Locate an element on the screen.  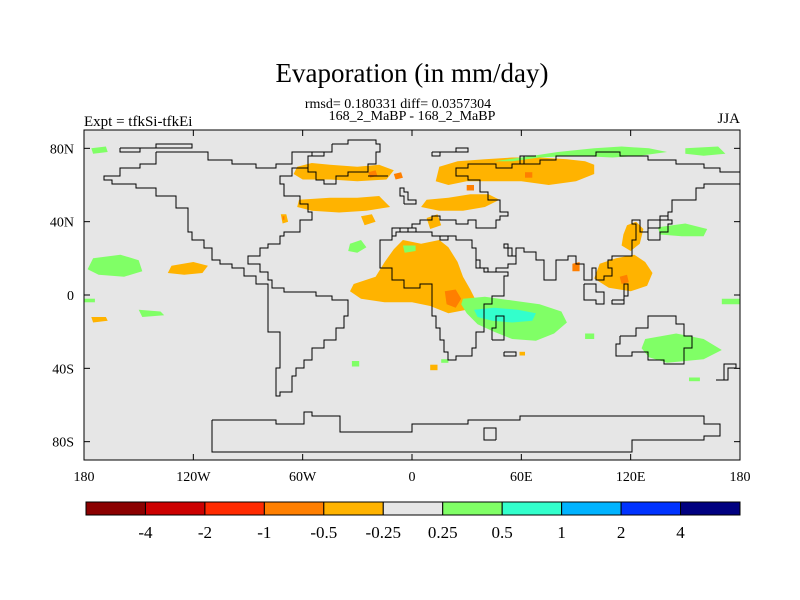
experiment-label: Expt = tfkSi-tfkEi is located at coordinates (138, 122).